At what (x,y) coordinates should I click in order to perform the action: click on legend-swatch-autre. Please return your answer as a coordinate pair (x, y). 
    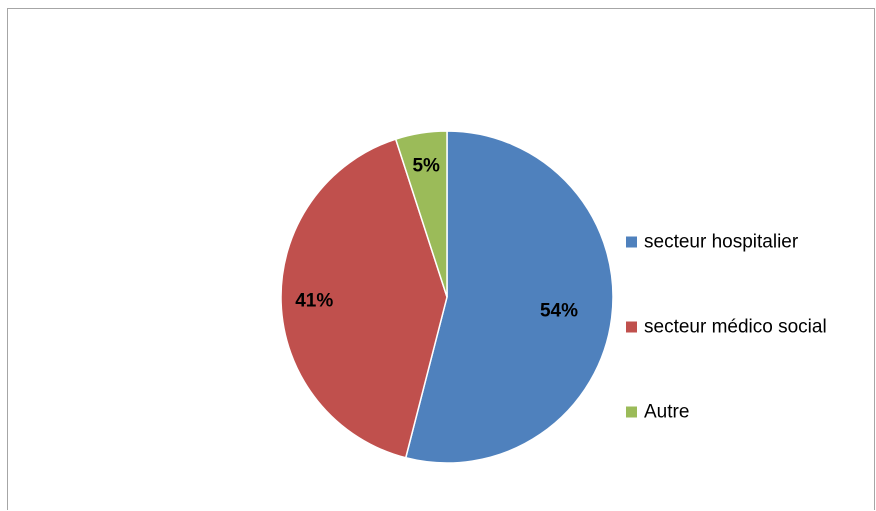
    Looking at the image, I should click on (631, 412).